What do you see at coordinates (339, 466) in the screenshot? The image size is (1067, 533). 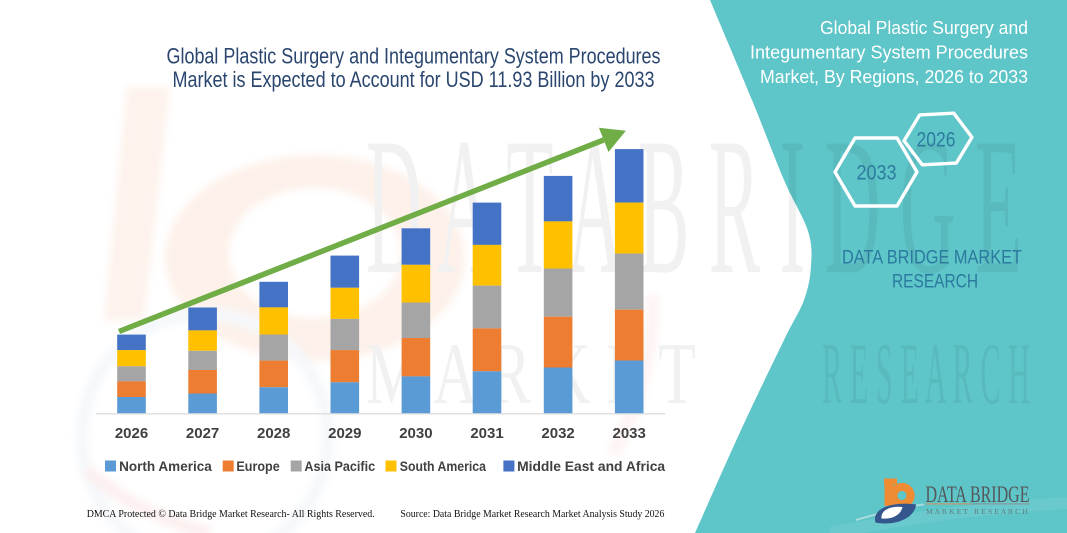 I see `svg-text: Asia Pacific` at bounding box center [339, 466].